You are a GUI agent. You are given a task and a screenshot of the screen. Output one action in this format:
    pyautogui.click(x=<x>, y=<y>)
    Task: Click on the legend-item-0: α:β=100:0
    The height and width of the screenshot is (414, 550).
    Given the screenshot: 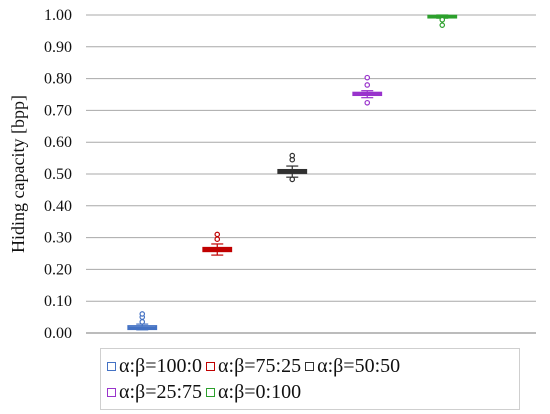 What is the action you would take?
    pyautogui.click(x=154, y=366)
    